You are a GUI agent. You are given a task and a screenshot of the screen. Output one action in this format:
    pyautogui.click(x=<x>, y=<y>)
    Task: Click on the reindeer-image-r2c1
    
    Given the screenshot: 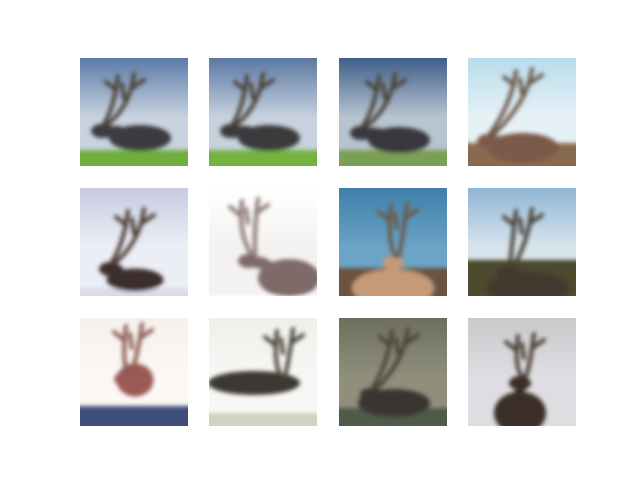 What is the action you would take?
    pyautogui.click(x=134, y=242)
    